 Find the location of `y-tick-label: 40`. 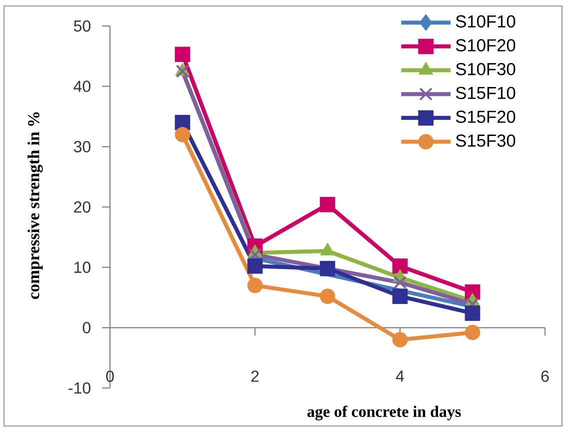

y-tick-label: 40 is located at coordinates (82, 86).